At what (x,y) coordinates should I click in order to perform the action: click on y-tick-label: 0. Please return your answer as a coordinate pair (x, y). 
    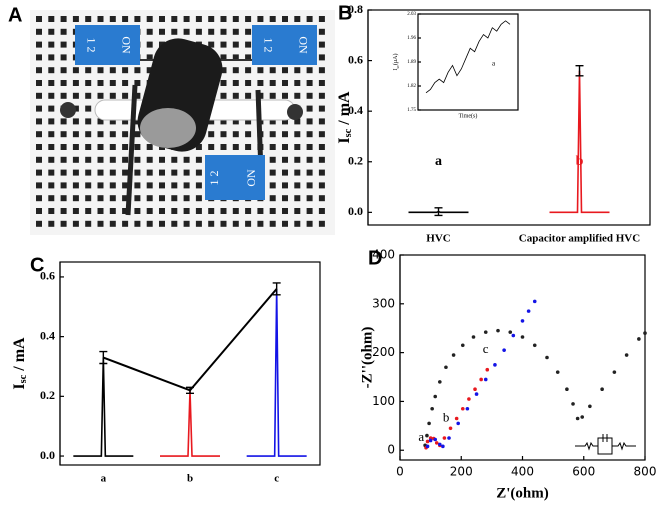
    Looking at the image, I should click on (391, 450).